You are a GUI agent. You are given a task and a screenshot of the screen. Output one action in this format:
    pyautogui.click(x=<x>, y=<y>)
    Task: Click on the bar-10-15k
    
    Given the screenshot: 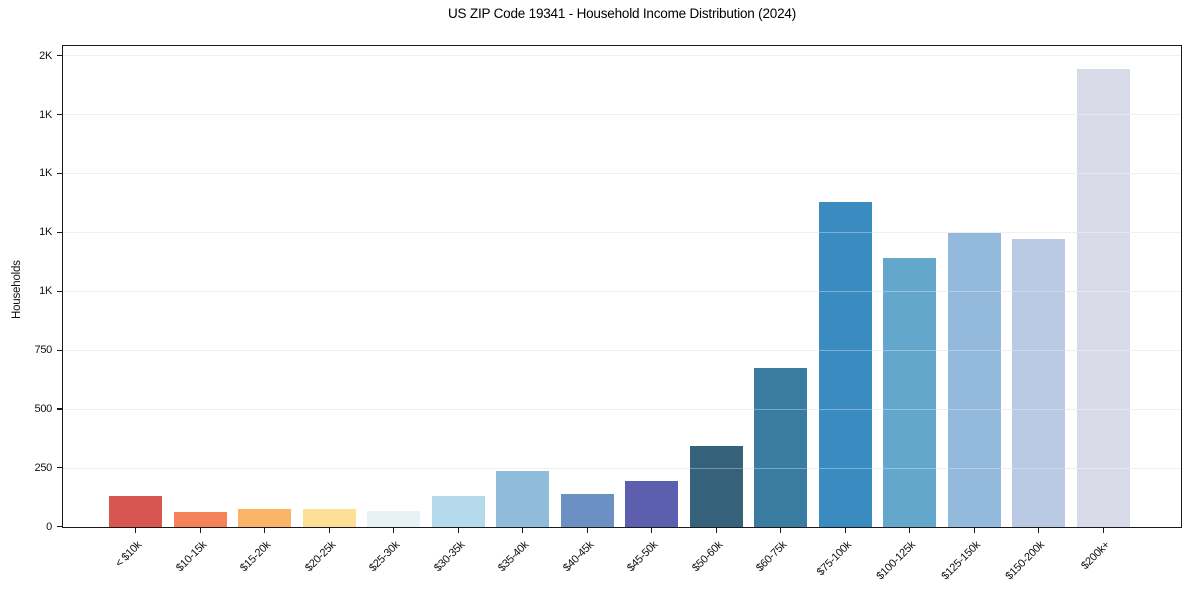 What is the action you would take?
    pyautogui.click(x=200, y=519)
    